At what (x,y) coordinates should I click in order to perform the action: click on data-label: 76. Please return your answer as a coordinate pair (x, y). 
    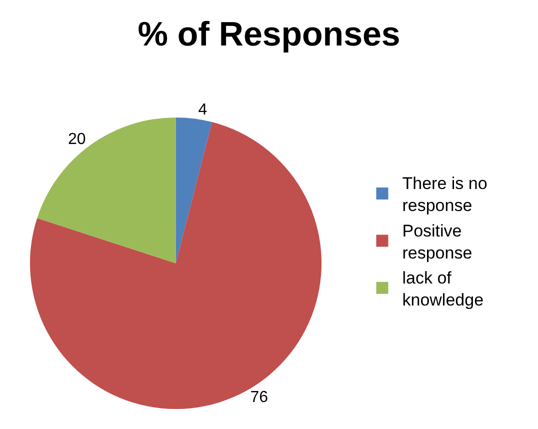
    Looking at the image, I should click on (259, 397).